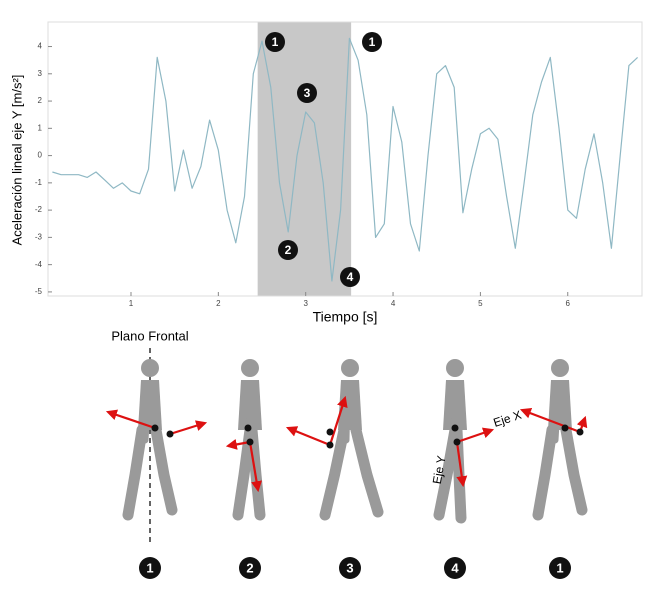 Image resolution: width=647 pixels, height=593 pixels. Describe the element at coordinates (288, 250) in the screenshot. I see `annotation-label: 2` at that location.